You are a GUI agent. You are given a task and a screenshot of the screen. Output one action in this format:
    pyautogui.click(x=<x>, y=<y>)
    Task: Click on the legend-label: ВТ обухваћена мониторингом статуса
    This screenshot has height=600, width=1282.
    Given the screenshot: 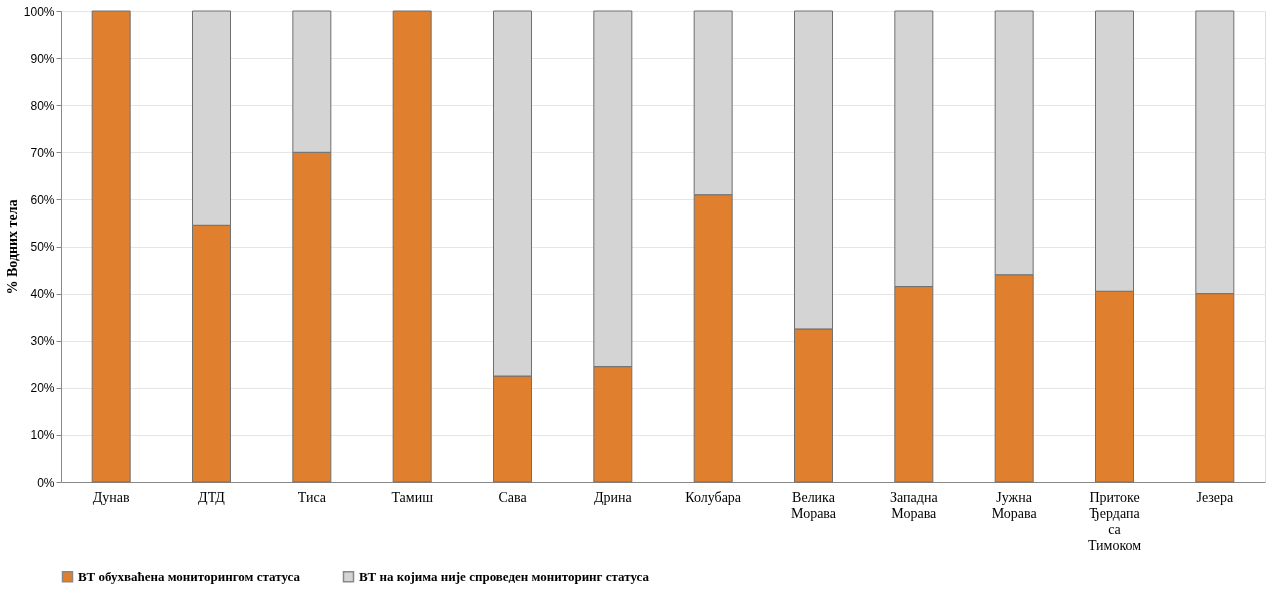 What is the action you would take?
    pyautogui.click(x=189, y=576)
    